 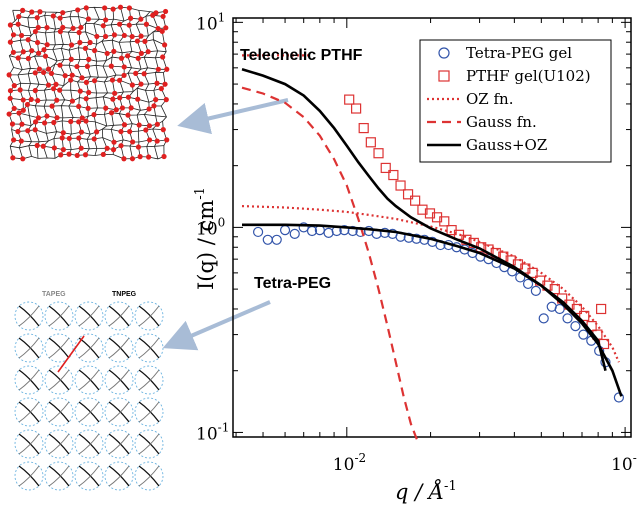 What do you see at coordinates (485, 463) in the screenshot?
I see `x-tick-labels: 10-210-1` at bounding box center [485, 463].